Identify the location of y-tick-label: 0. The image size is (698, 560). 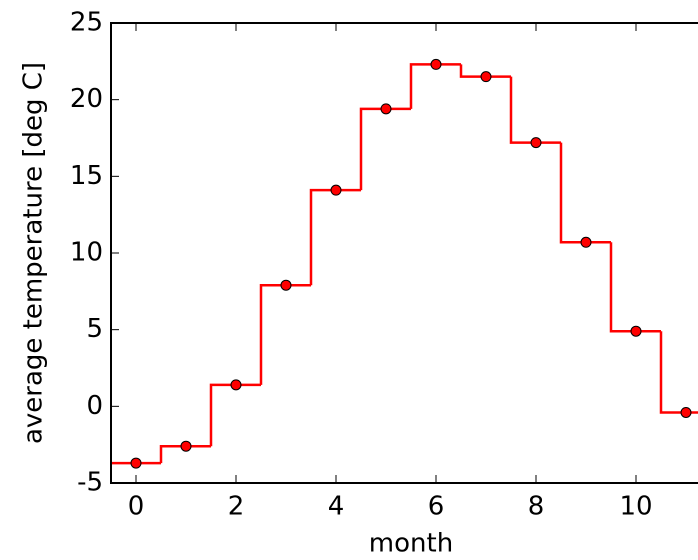
(94, 406).